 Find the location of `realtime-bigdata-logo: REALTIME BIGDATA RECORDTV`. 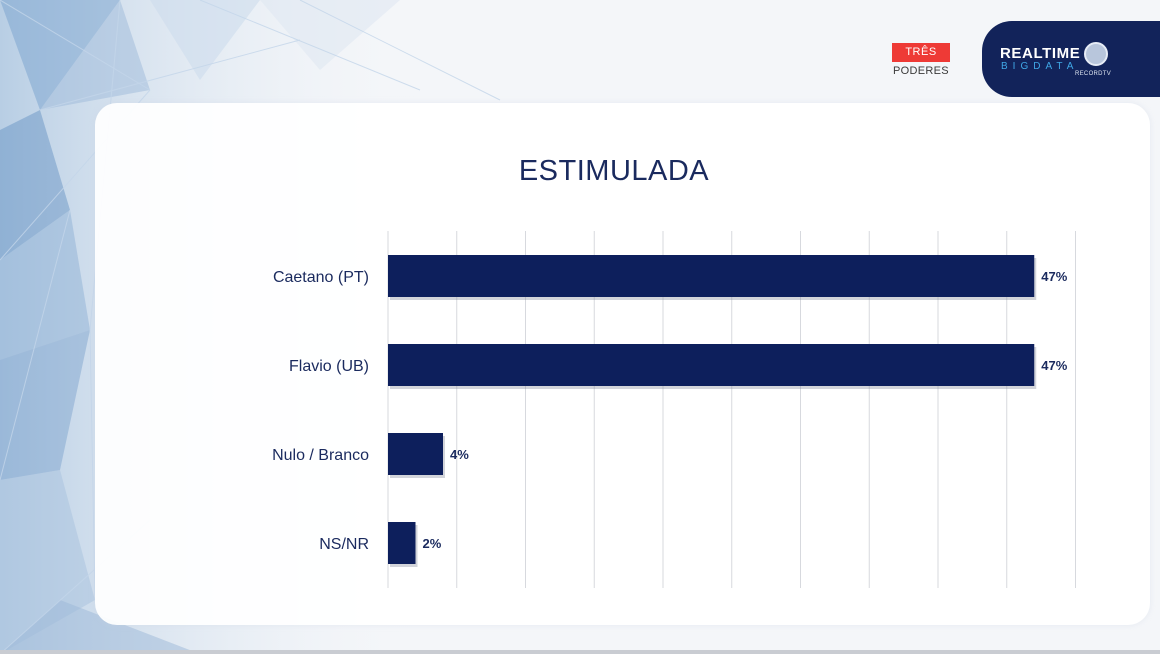

realtime-bigdata-logo: REALTIME BIGDATA RECORDTV is located at coordinates (1071, 59).